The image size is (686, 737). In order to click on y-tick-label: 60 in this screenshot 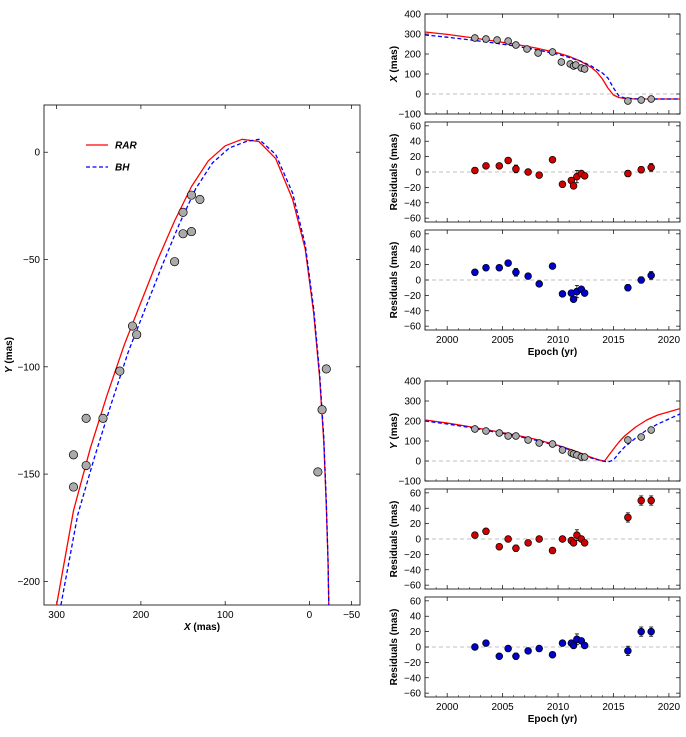, I will do `click(416, 234)`.